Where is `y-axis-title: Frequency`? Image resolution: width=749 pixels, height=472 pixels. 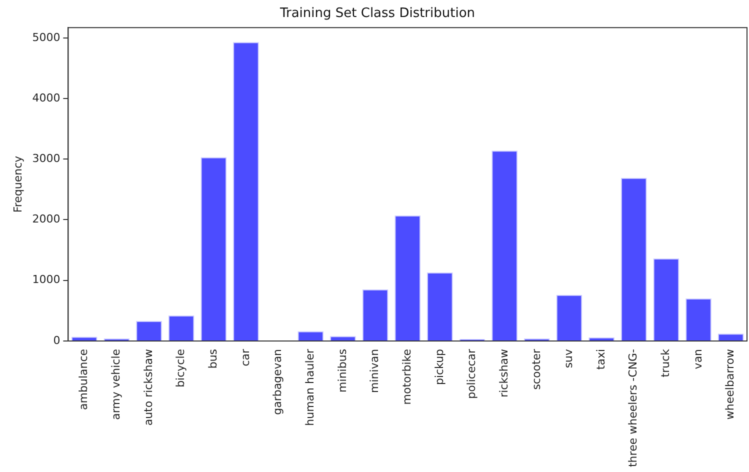 y-axis-title: Frequency is located at coordinates (17, 184).